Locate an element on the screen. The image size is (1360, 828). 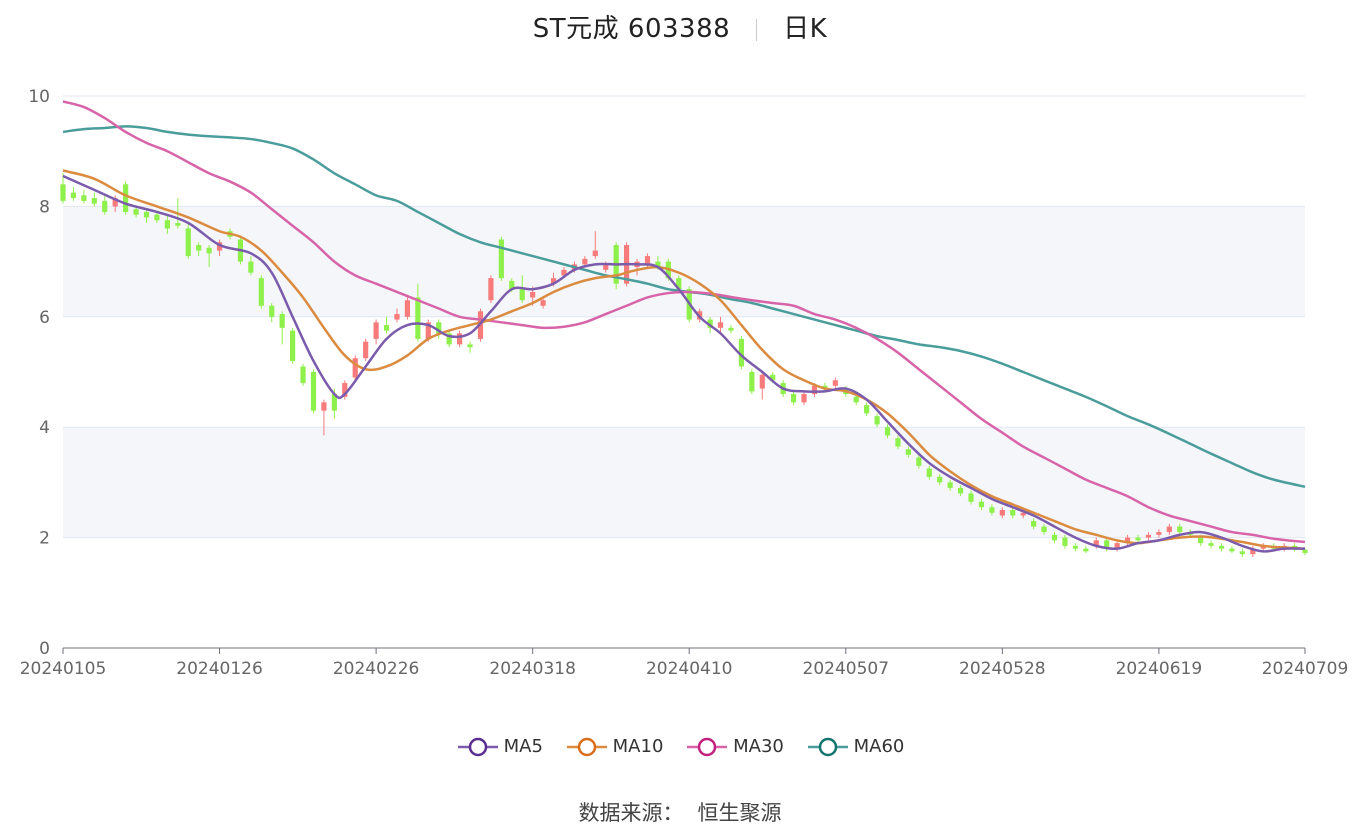
legend-label-ma10: MA10 is located at coordinates (638, 746).